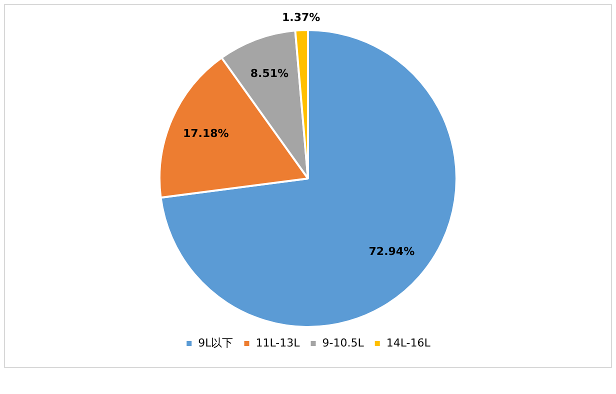  Describe the element at coordinates (391, 251) in the screenshot. I see `data-label: 72.94%` at that location.